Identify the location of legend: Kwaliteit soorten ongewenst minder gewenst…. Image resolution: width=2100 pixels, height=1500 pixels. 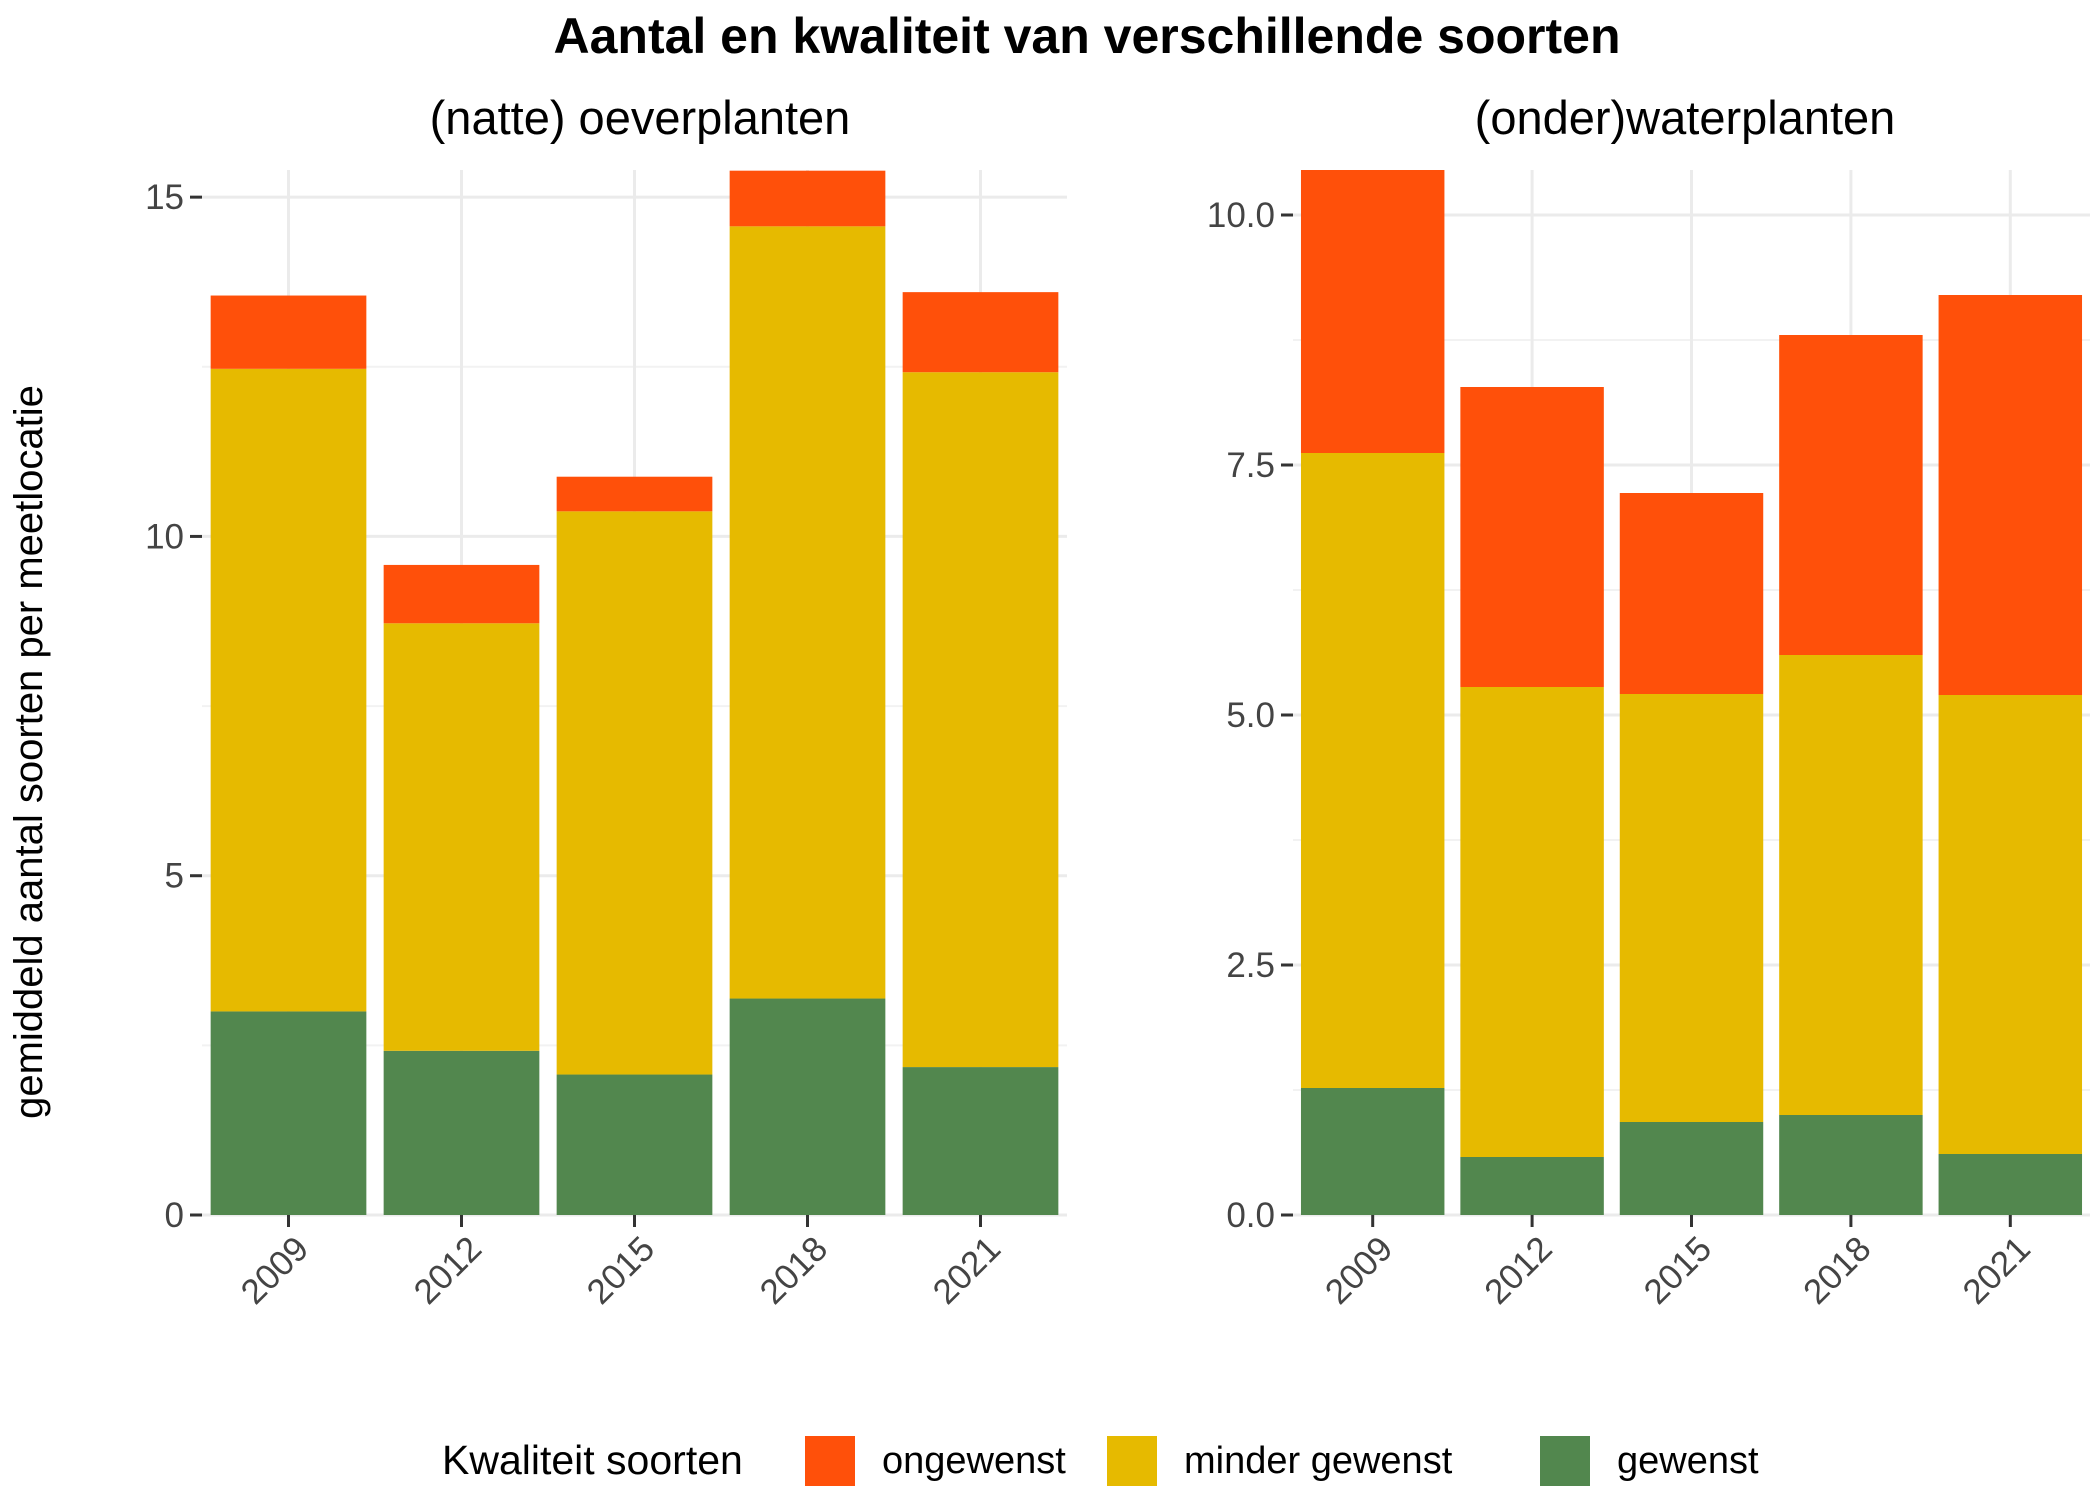
(1100, 1461).